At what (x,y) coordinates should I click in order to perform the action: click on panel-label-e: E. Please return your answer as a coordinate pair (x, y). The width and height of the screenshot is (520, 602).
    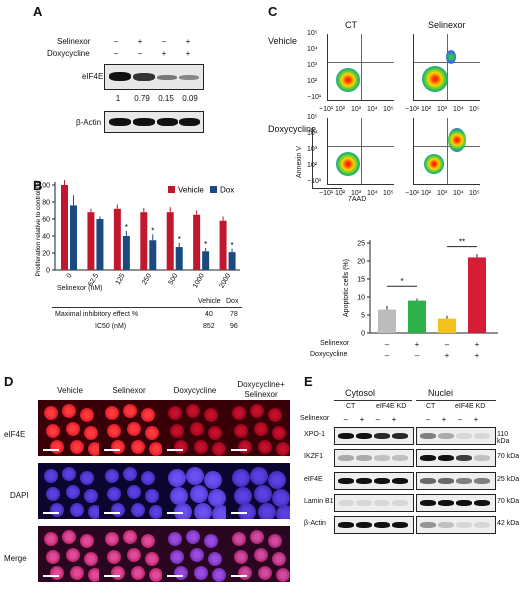
    Looking at the image, I should click on (308, 381).